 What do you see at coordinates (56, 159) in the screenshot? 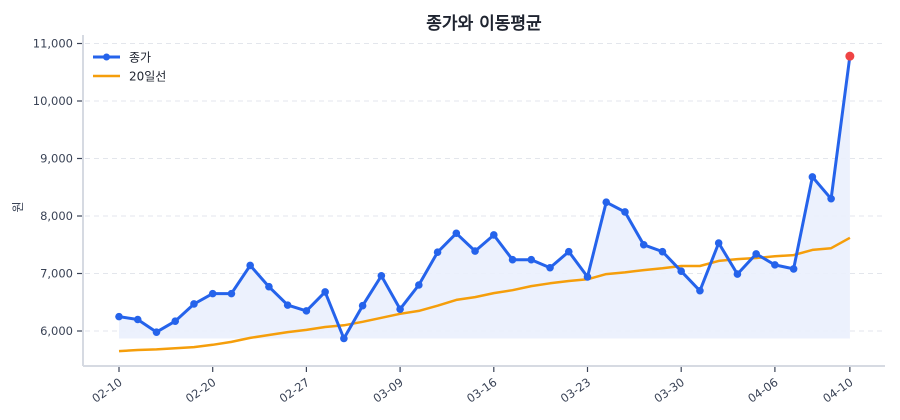
I see `y-tick-label: 9,000` at bounding box center [56, 159].